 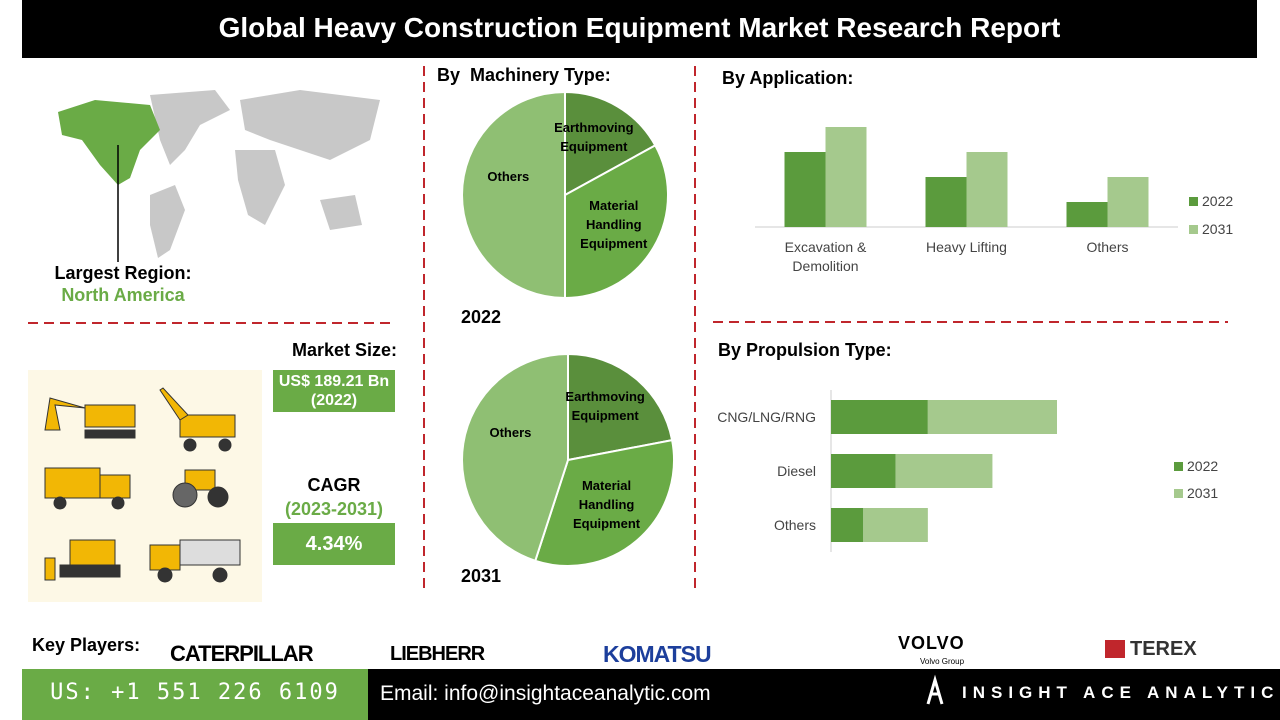 I want to click on x-tick-label: Heavy Lifting, so click(x=966, y=247).